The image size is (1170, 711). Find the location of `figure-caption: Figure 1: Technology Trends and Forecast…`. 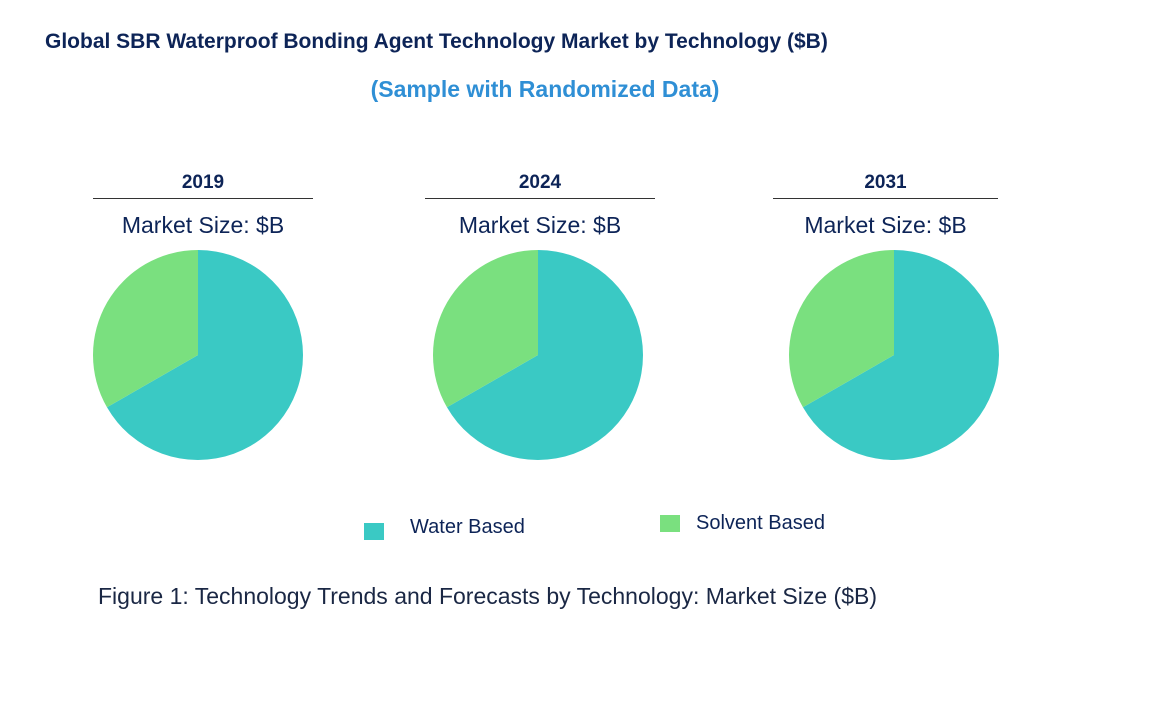

figure-caption: Figure 1: Technology Trends and Forecast… is located at coordinates (487, 596).